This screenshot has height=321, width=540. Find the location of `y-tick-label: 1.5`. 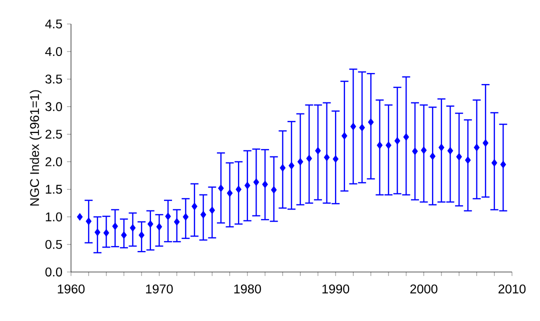

y-tick-label: 1.5 is located at coordinates (54, 189).